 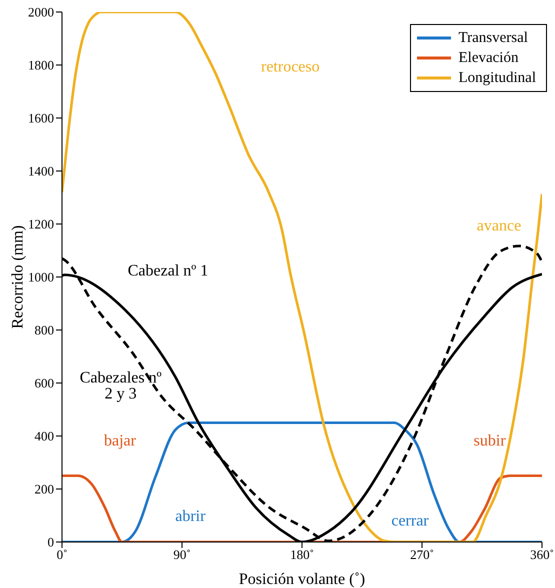 I want to click on annotation: cerrar, so click(x=410, y=521).